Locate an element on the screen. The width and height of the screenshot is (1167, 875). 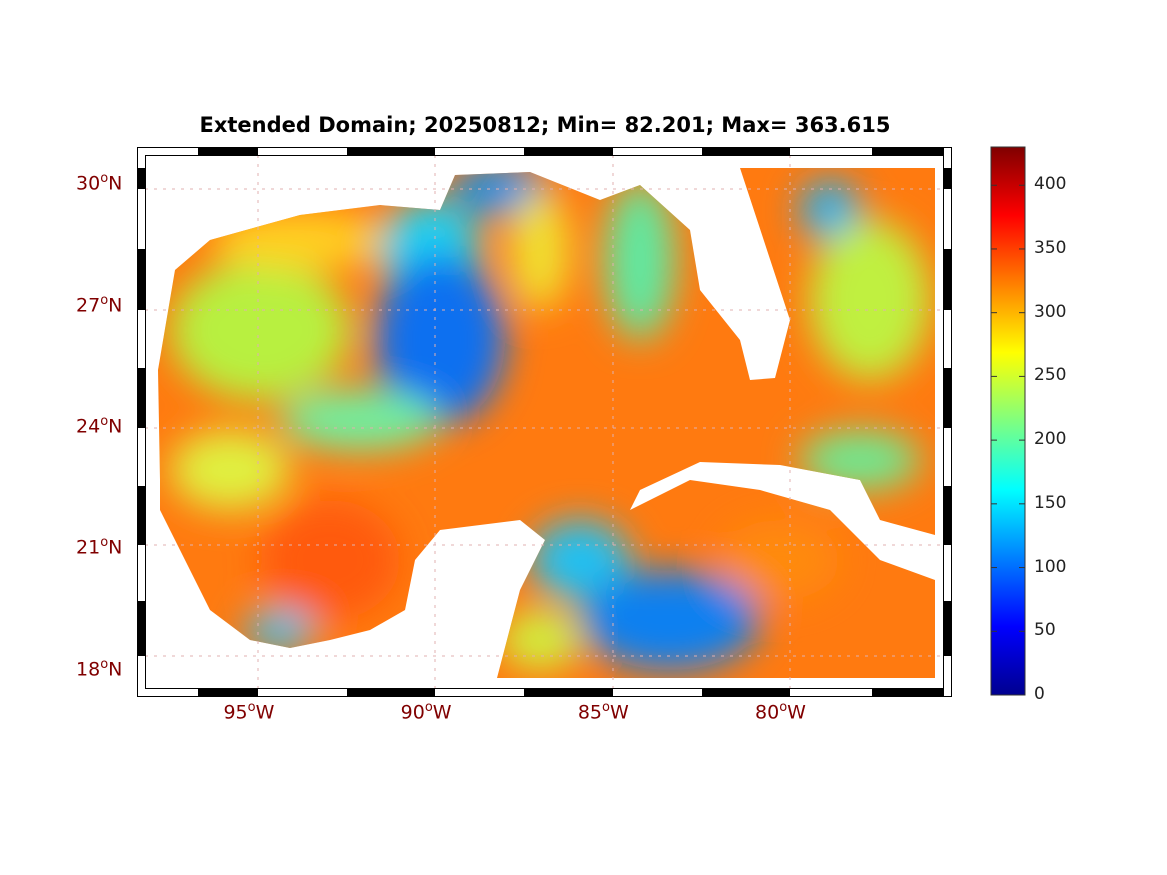
y-tick-label: 21oN is located at coordinates (99, 546).